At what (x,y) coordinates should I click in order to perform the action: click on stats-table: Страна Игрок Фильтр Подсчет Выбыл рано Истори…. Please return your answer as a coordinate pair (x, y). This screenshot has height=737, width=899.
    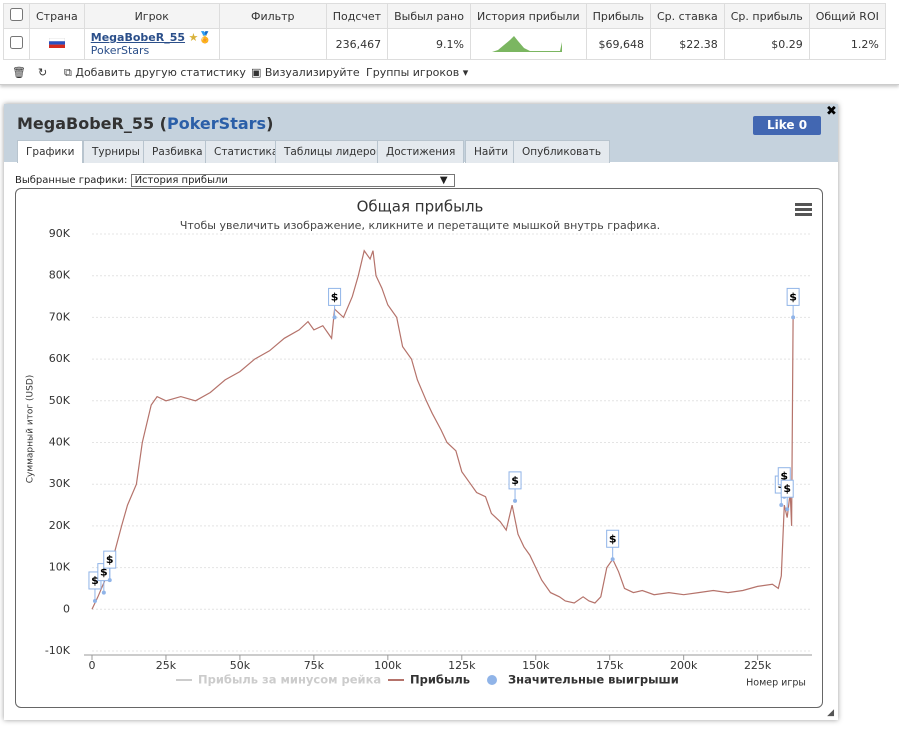
    Looking at the image, I should click on (444, 31).